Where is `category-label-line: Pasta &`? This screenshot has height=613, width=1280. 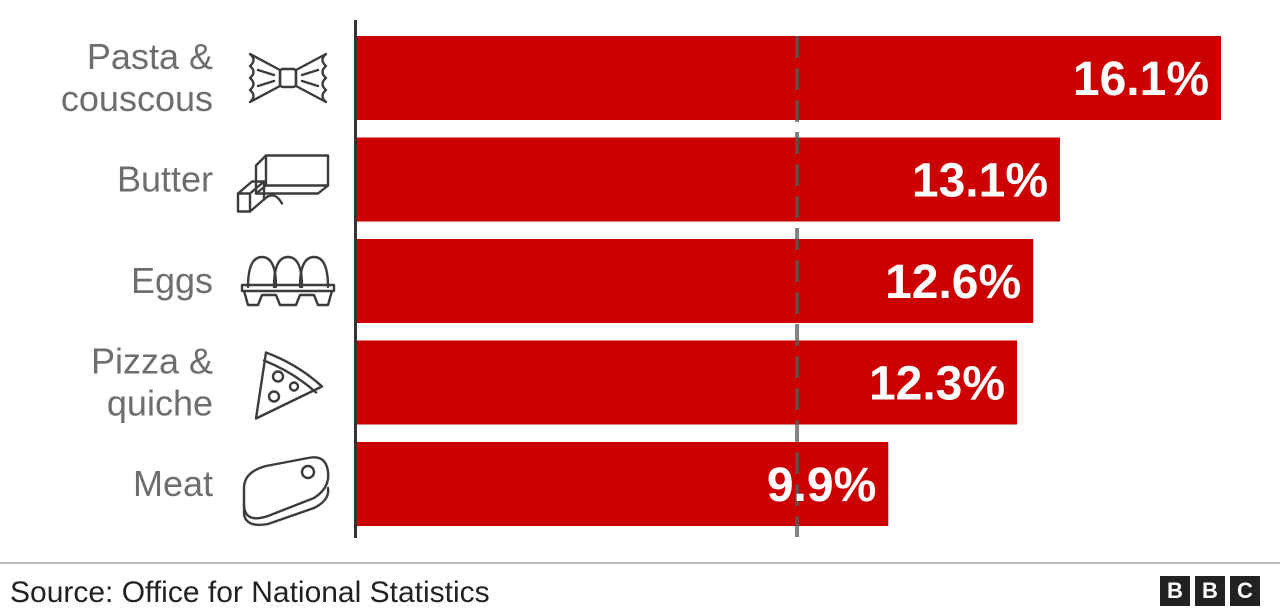
category-label-line: Pasta & is located at coordinates (150, 56).